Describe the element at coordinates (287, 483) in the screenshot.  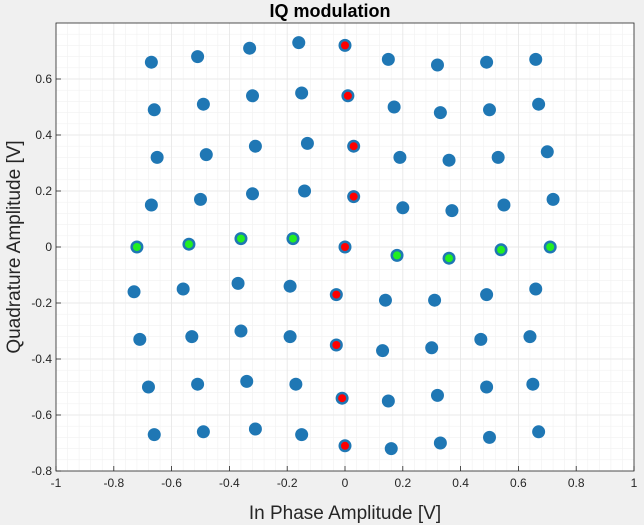
I see `x-tick-label: -0.2` at that location.